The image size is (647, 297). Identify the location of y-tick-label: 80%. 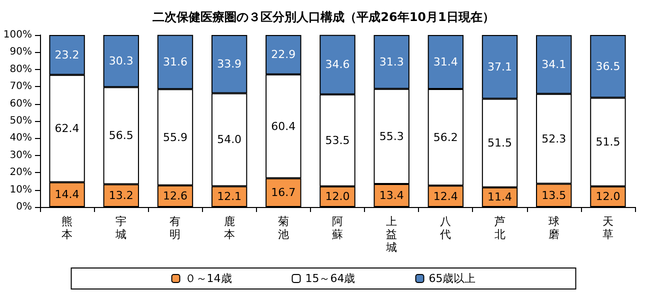
(21, 69).